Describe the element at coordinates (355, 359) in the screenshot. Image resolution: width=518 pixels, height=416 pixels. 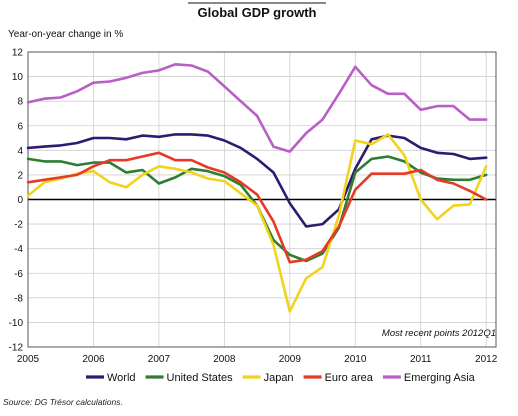
I see `x-tick-label: 2010` at that location.